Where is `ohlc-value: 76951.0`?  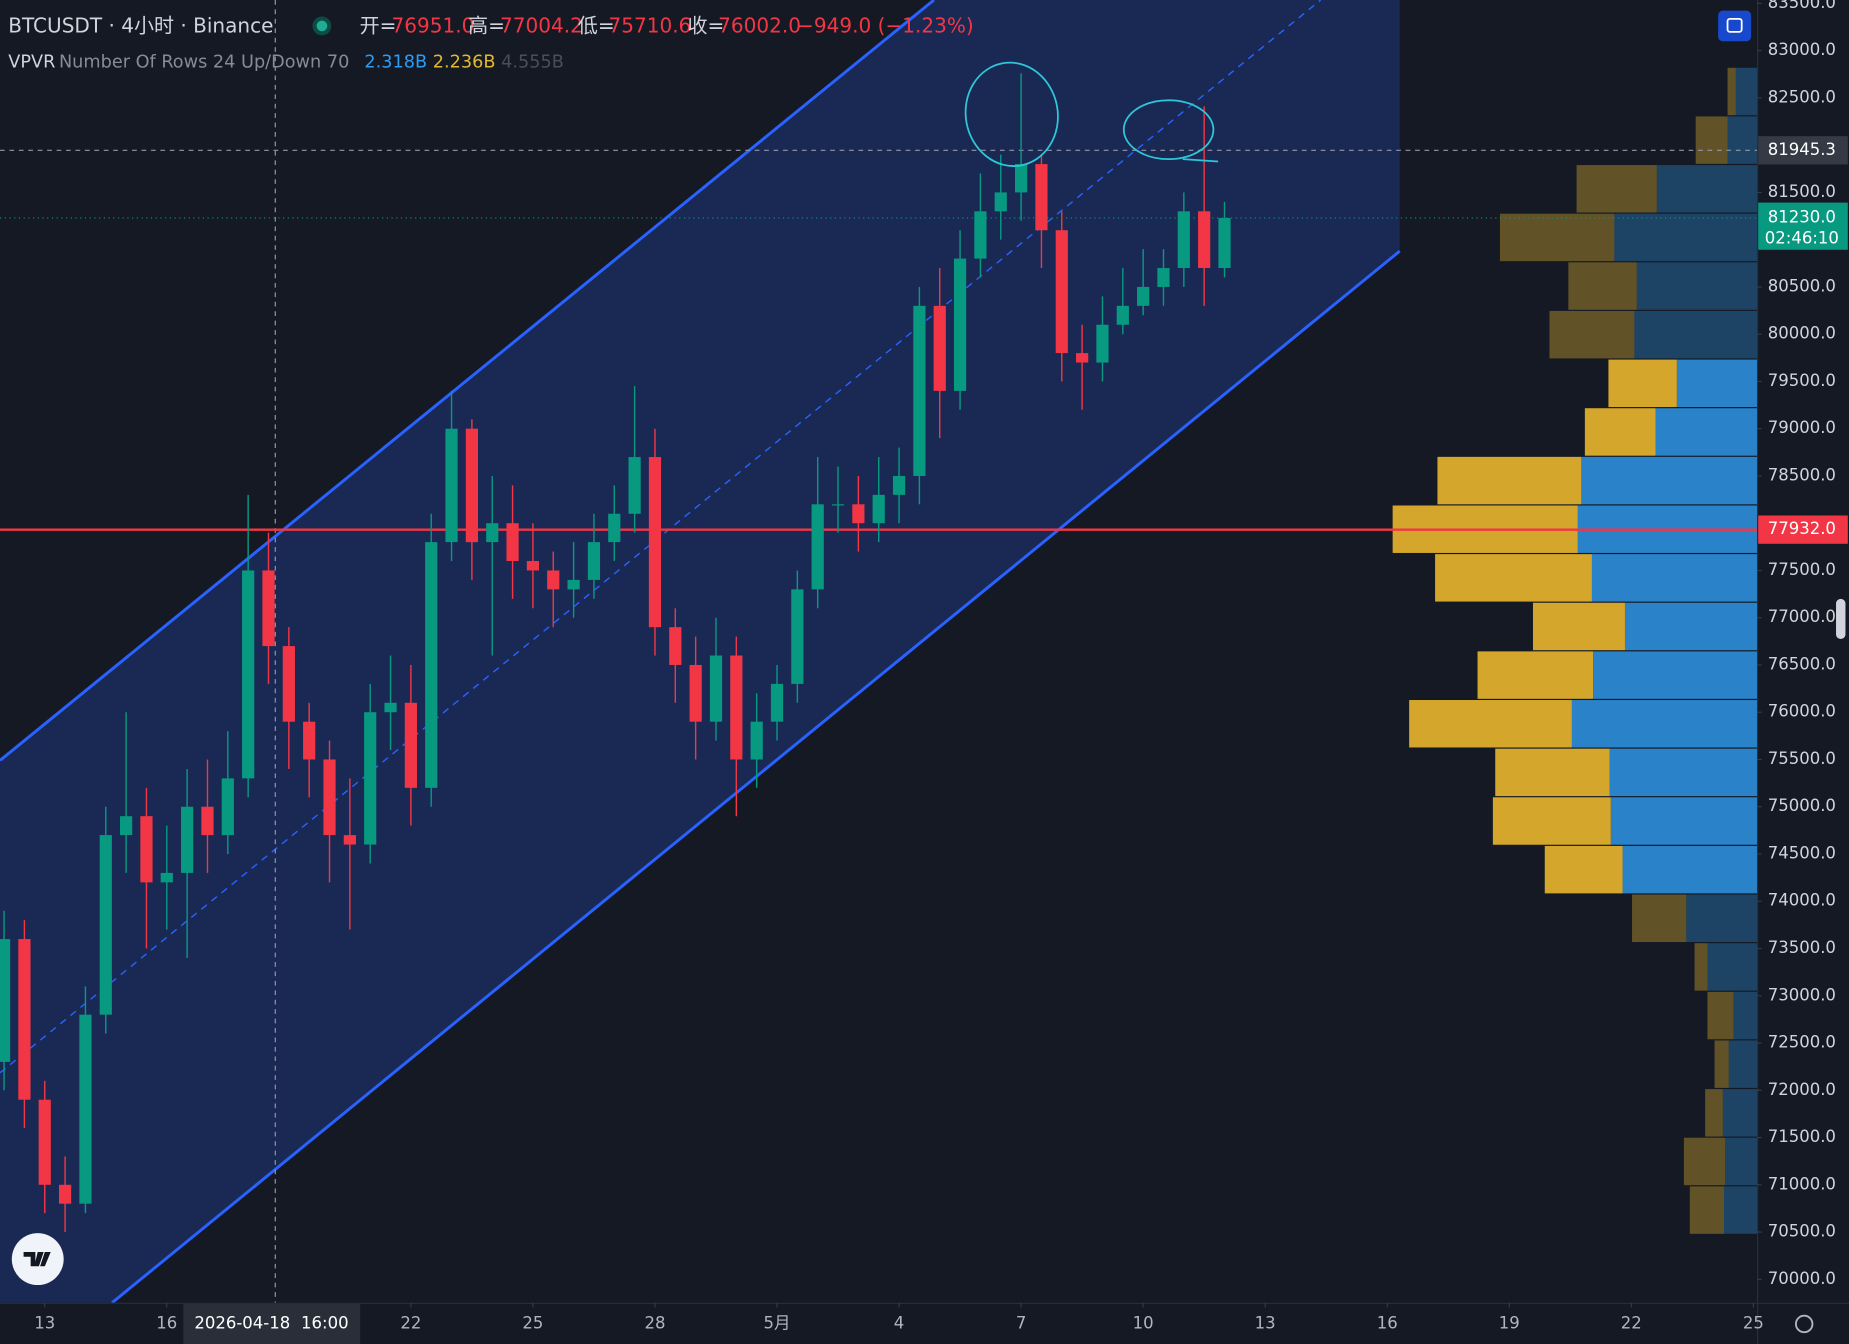 ohlc-value: 76951.0 is located at coordinates (432, 26).